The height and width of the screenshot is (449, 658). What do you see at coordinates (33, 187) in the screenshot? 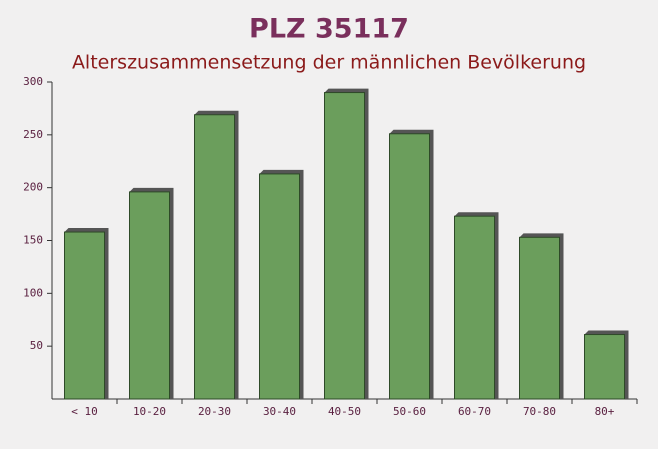
I see `y-tick-label: 200` at bounding box center [33, 187].